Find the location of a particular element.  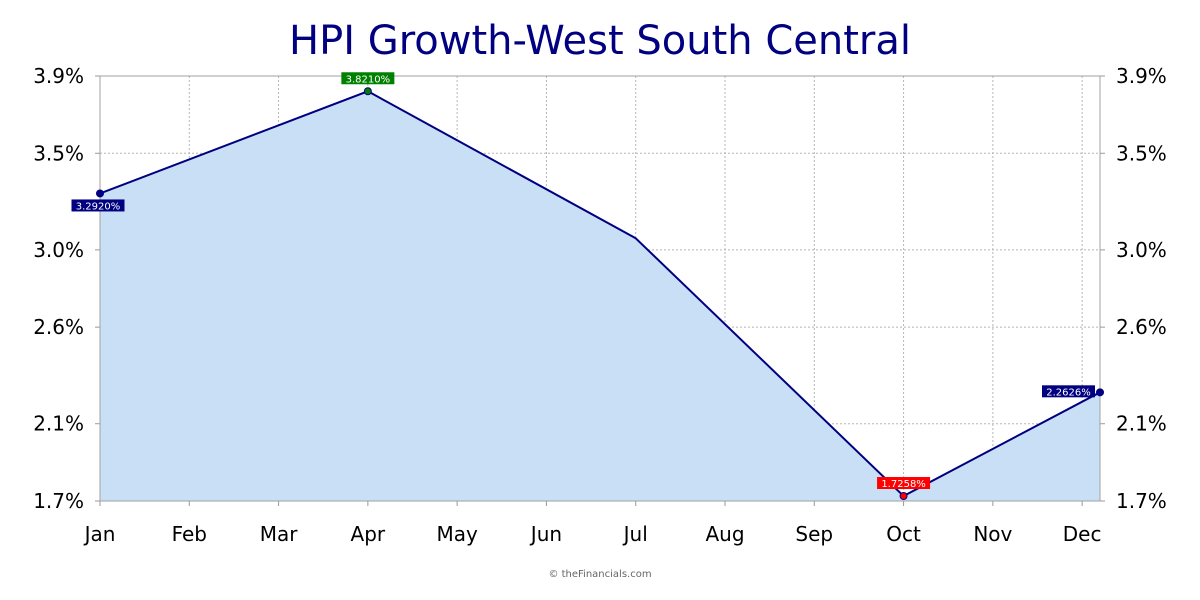

data-label: 1.7258% is located at coordinates (903, 484).